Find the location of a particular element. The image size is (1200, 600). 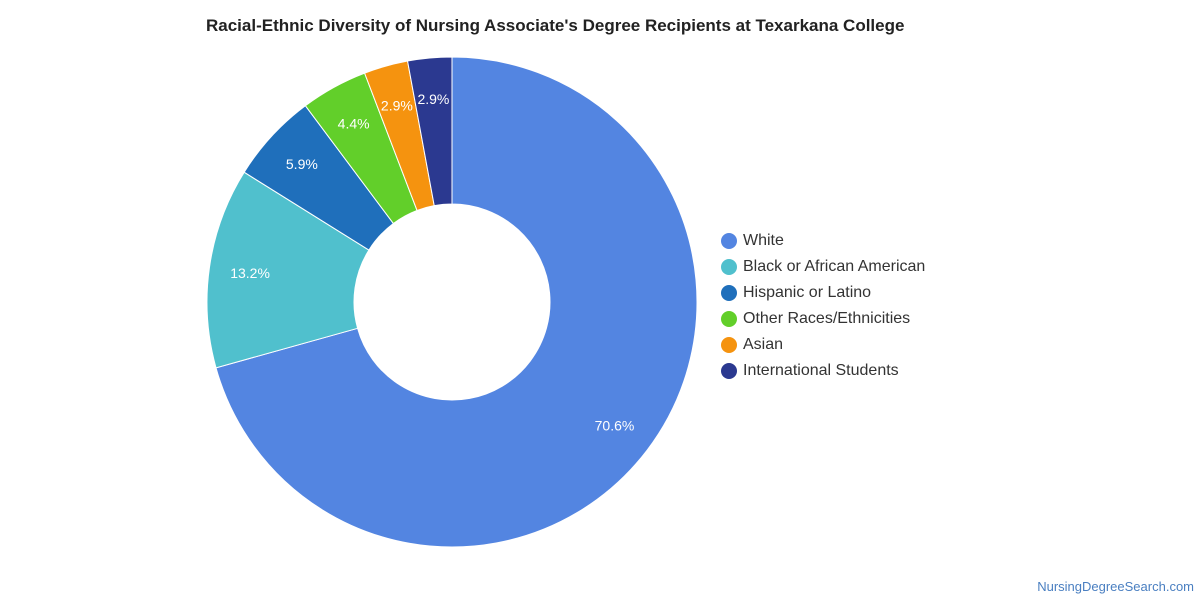

donut-slice-international-students is located at coordinates (429, 131).